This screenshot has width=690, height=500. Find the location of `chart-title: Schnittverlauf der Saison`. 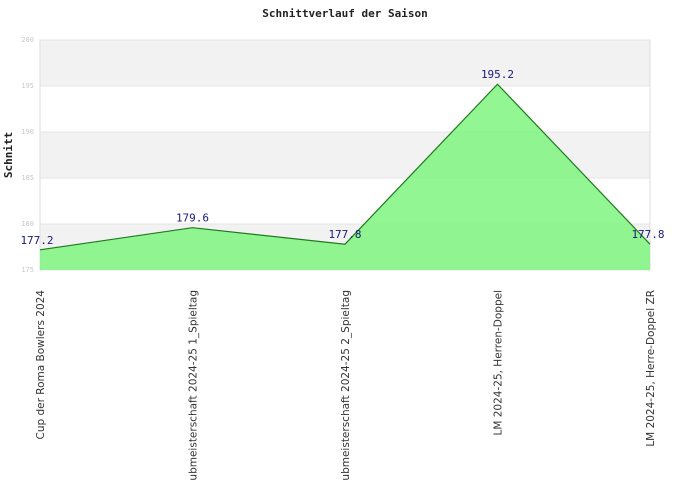

chart-title: Schnittverlauf der Saison is located at coordinates (345, 13).